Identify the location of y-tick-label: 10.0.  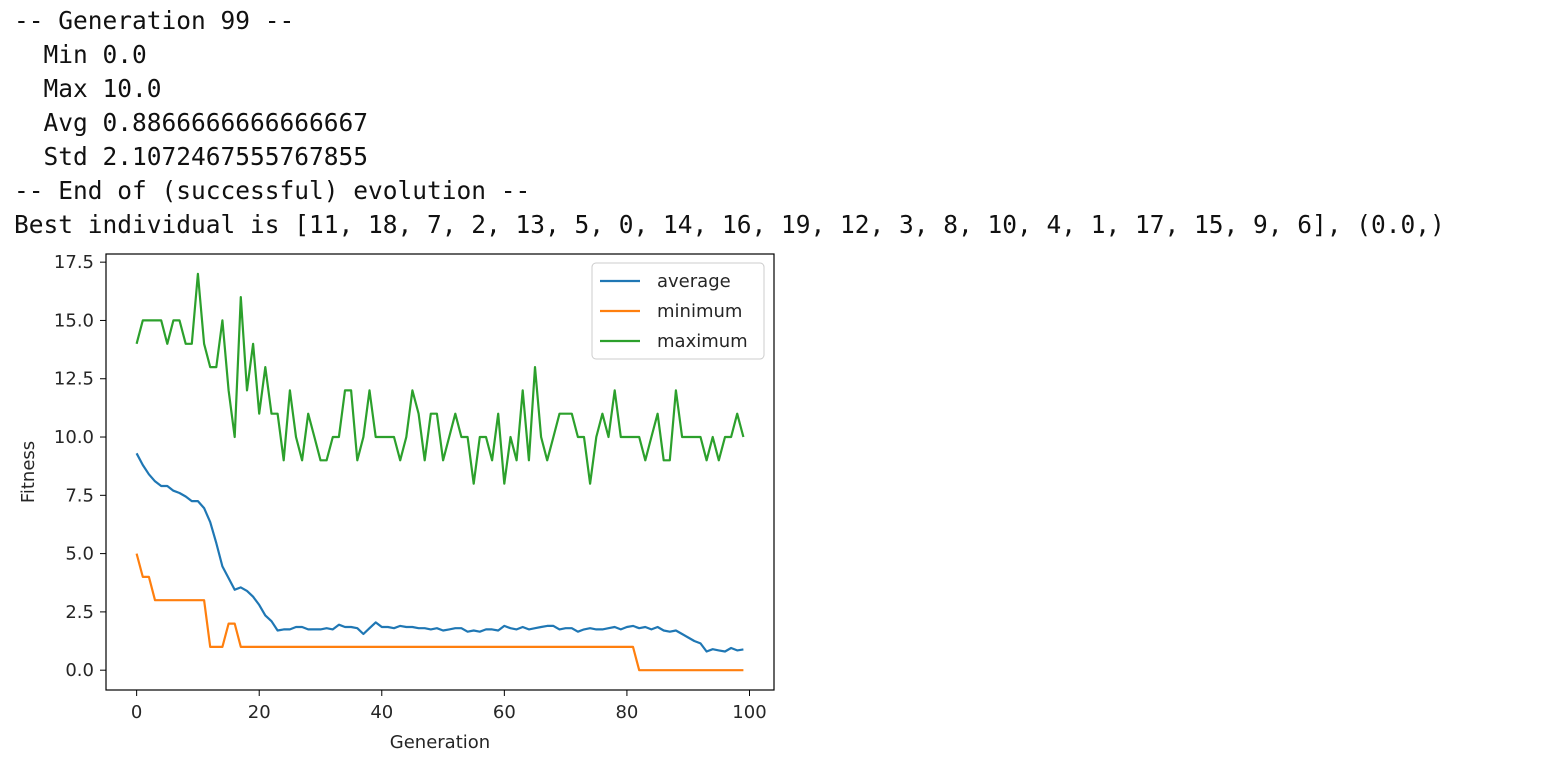
(74, 437).